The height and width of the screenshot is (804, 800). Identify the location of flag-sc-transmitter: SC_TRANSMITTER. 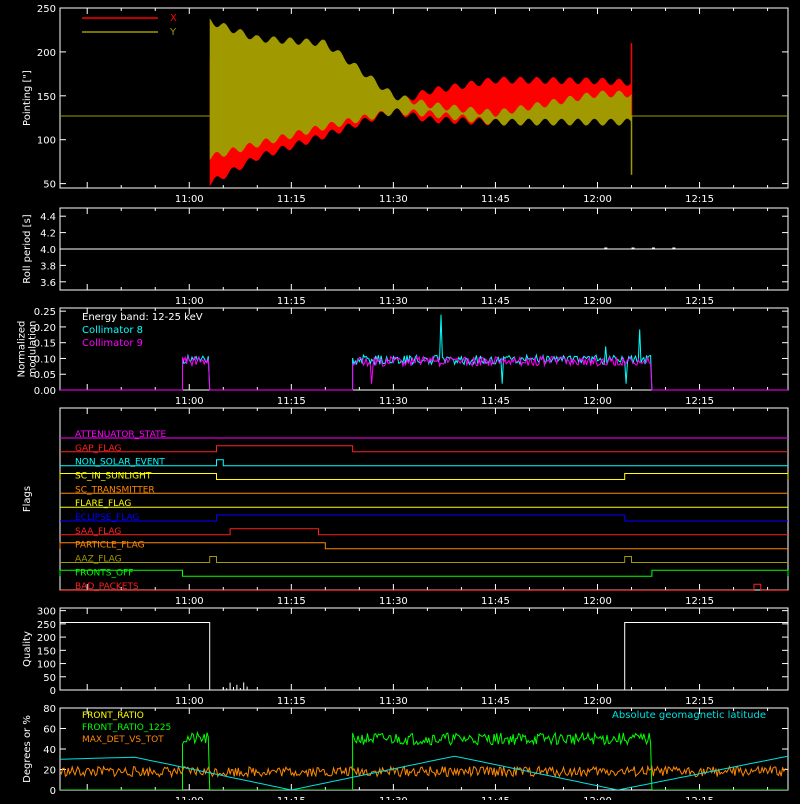
(424, 490).